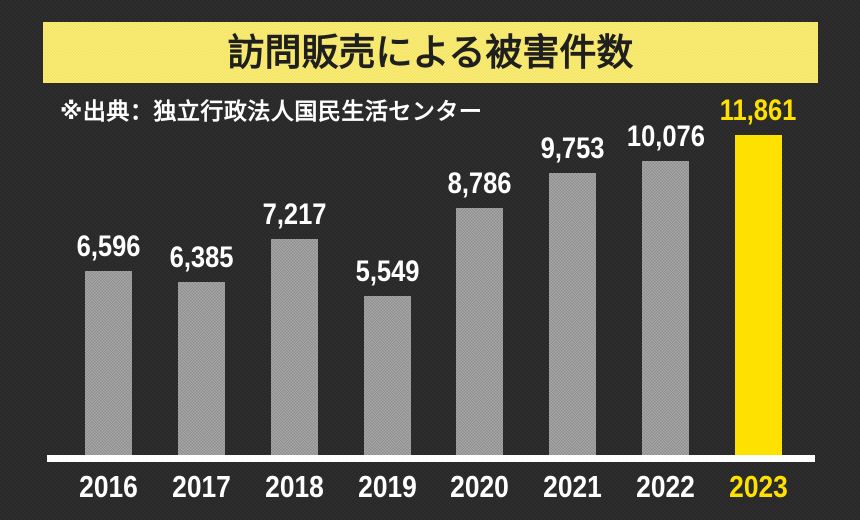  Describe the element at coordinates (758, 110) in the screenshot. I see `bar-value-label-2023: 11,861` at that location.